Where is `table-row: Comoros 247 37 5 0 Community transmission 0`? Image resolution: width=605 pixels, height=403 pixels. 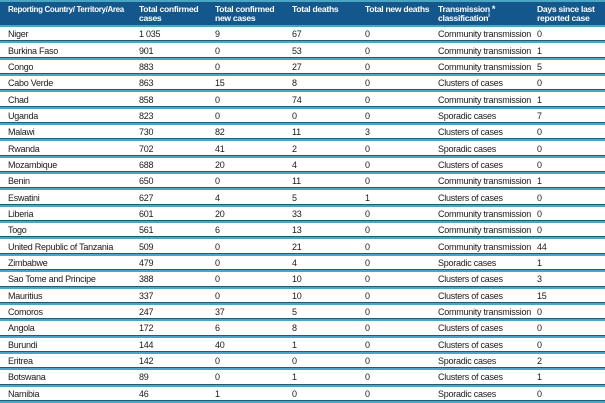 table-row: Comoros 247 37 5 0 Community transmission 0 is located at coordinates (302, 313).